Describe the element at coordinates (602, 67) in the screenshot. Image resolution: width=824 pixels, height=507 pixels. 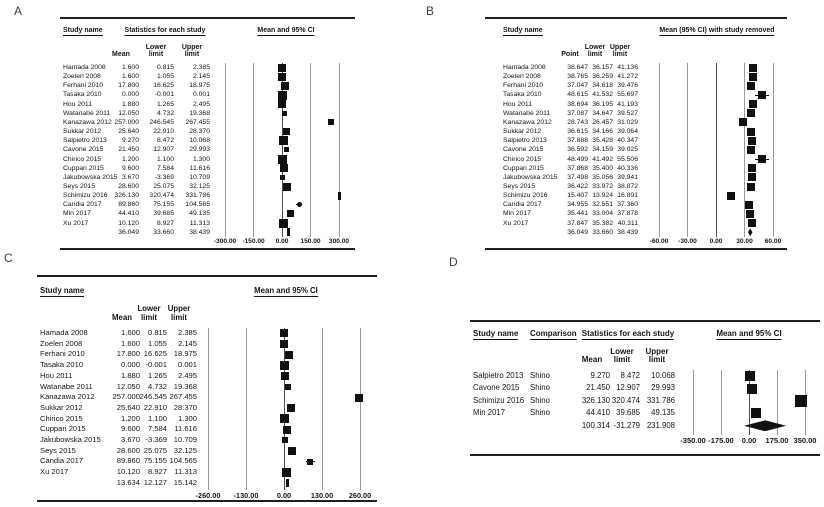
I see `stat-value: 36.157` at that location.